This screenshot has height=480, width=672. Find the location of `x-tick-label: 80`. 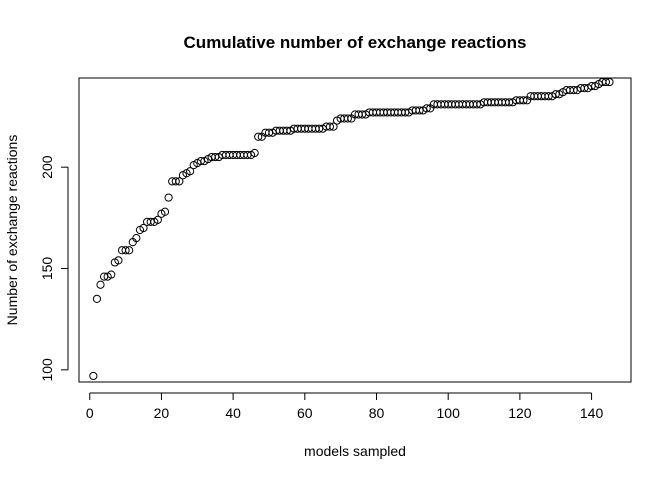

x-tick-label: 80 is located at coordinates (377, 413).